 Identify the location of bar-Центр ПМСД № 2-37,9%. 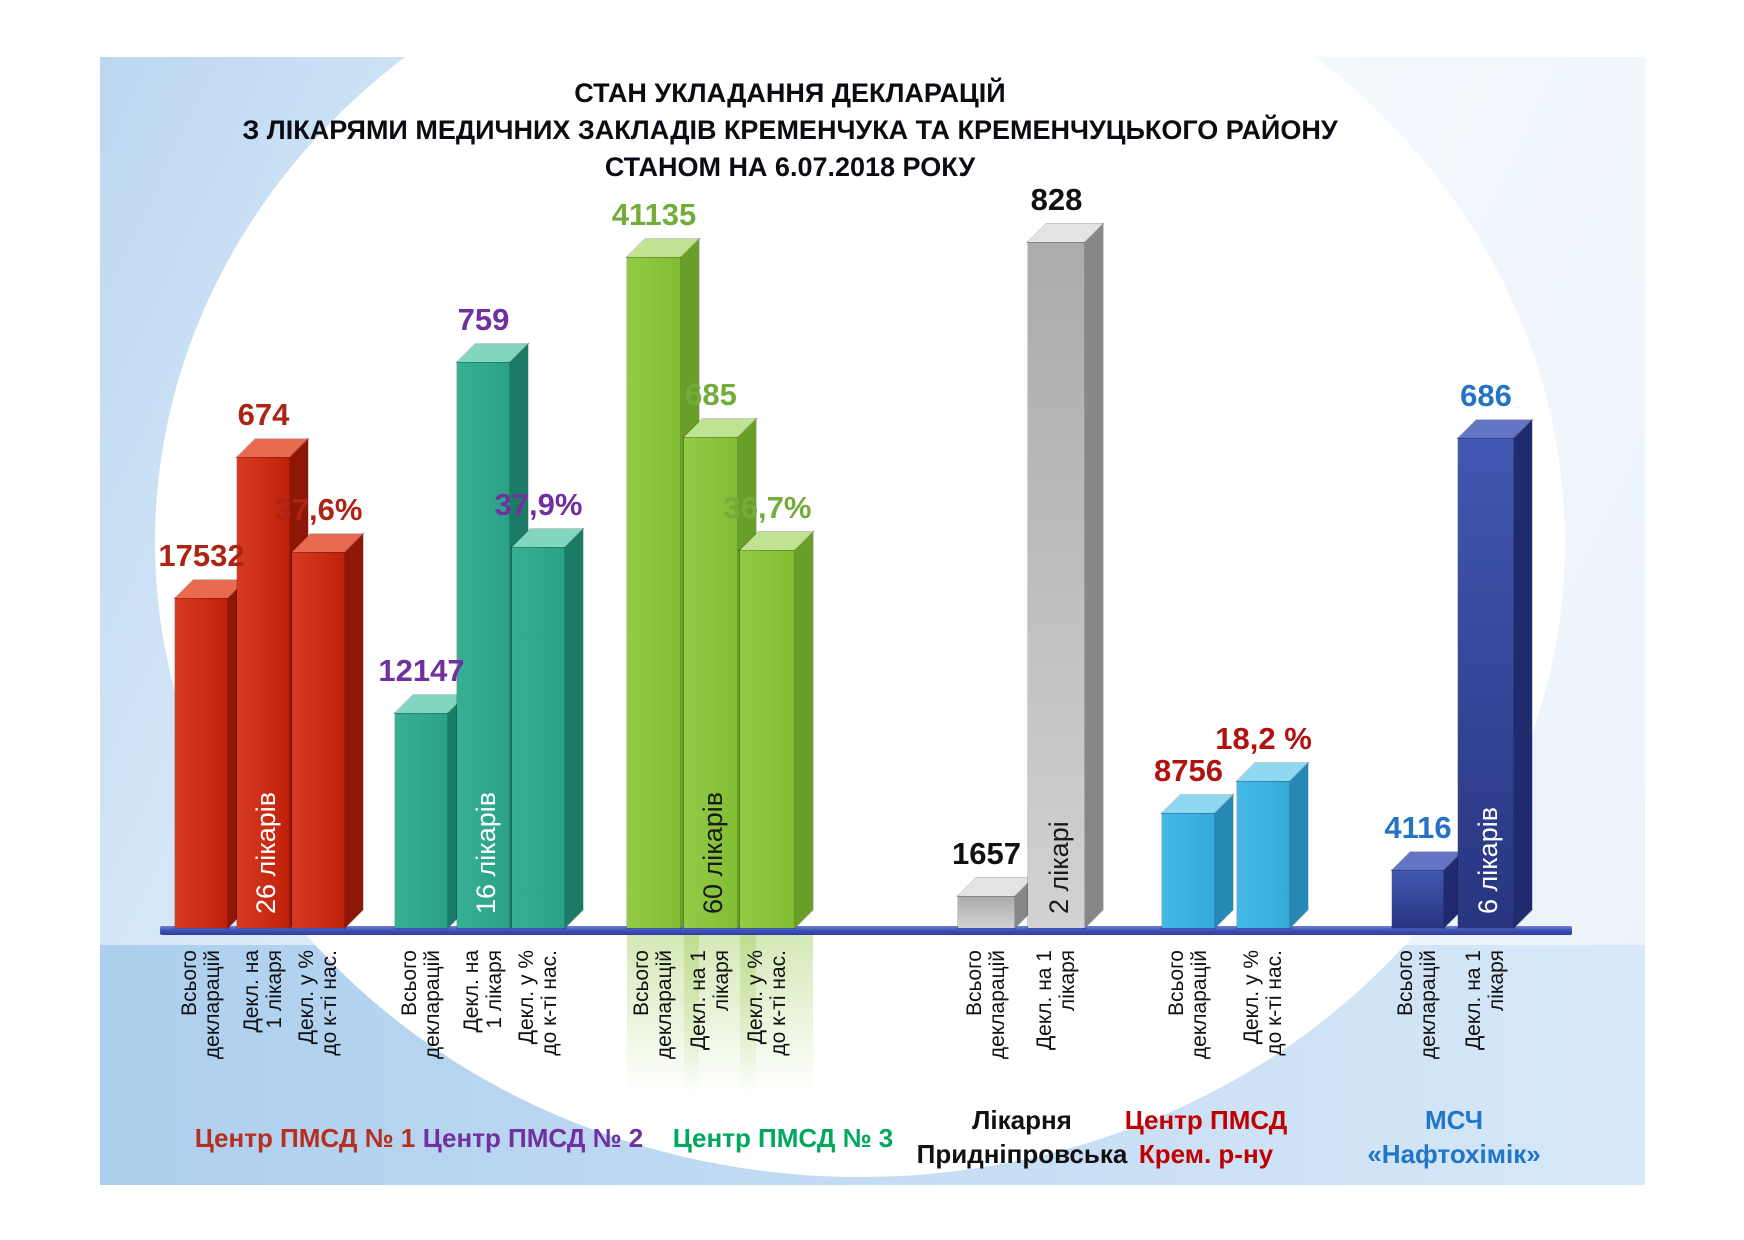
(547, 728).